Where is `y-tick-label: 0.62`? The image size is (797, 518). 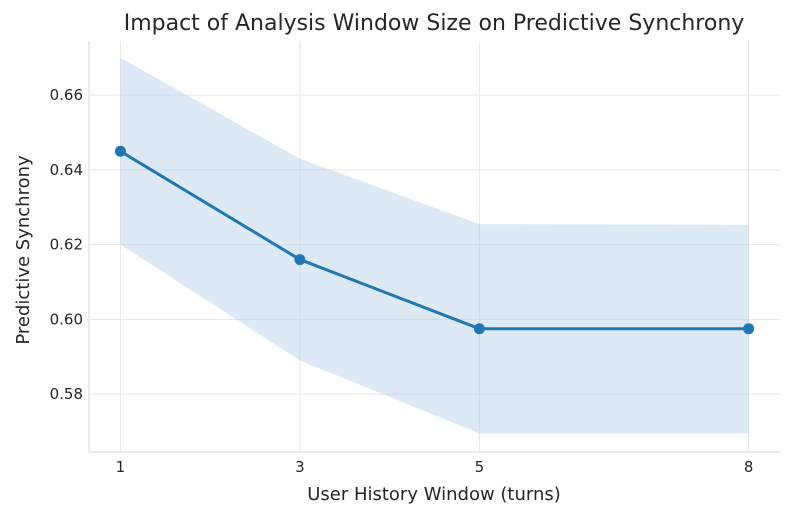
y-tick-label: 0.62 is located at coordinates (66, 245).